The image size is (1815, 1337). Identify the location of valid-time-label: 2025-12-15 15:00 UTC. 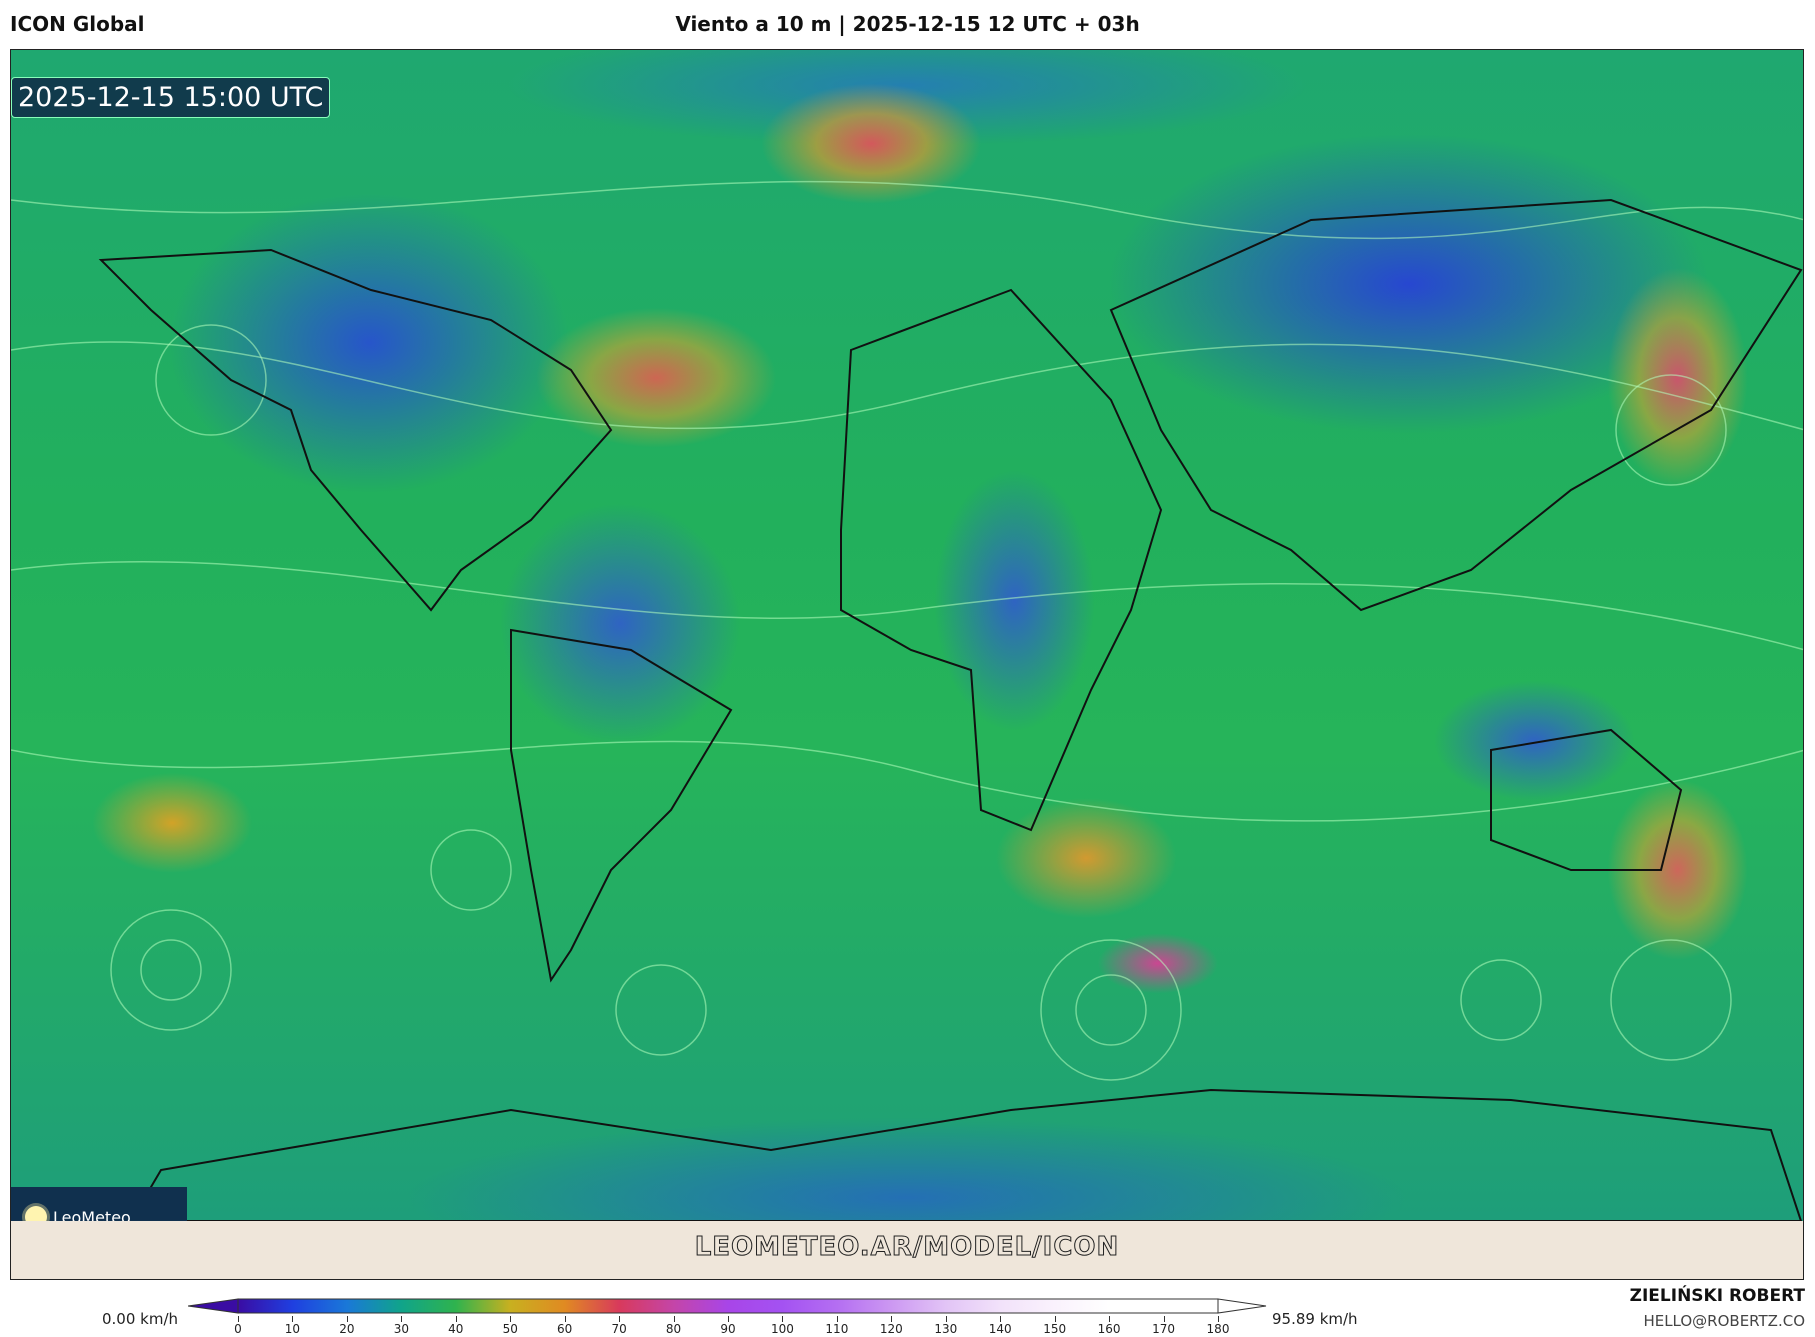
(171, 97).